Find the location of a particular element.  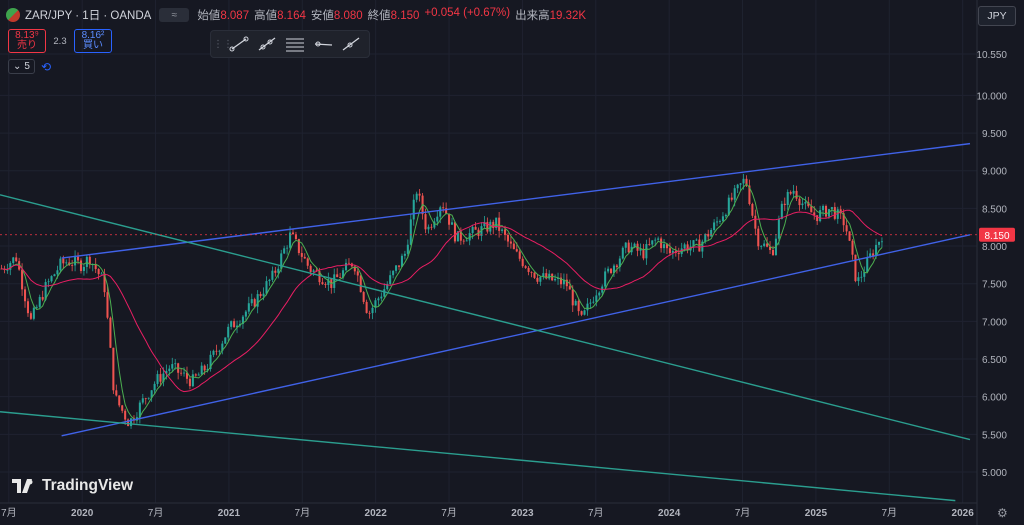

y-tick-label: 7.000 is located at coordinates (994, 322).